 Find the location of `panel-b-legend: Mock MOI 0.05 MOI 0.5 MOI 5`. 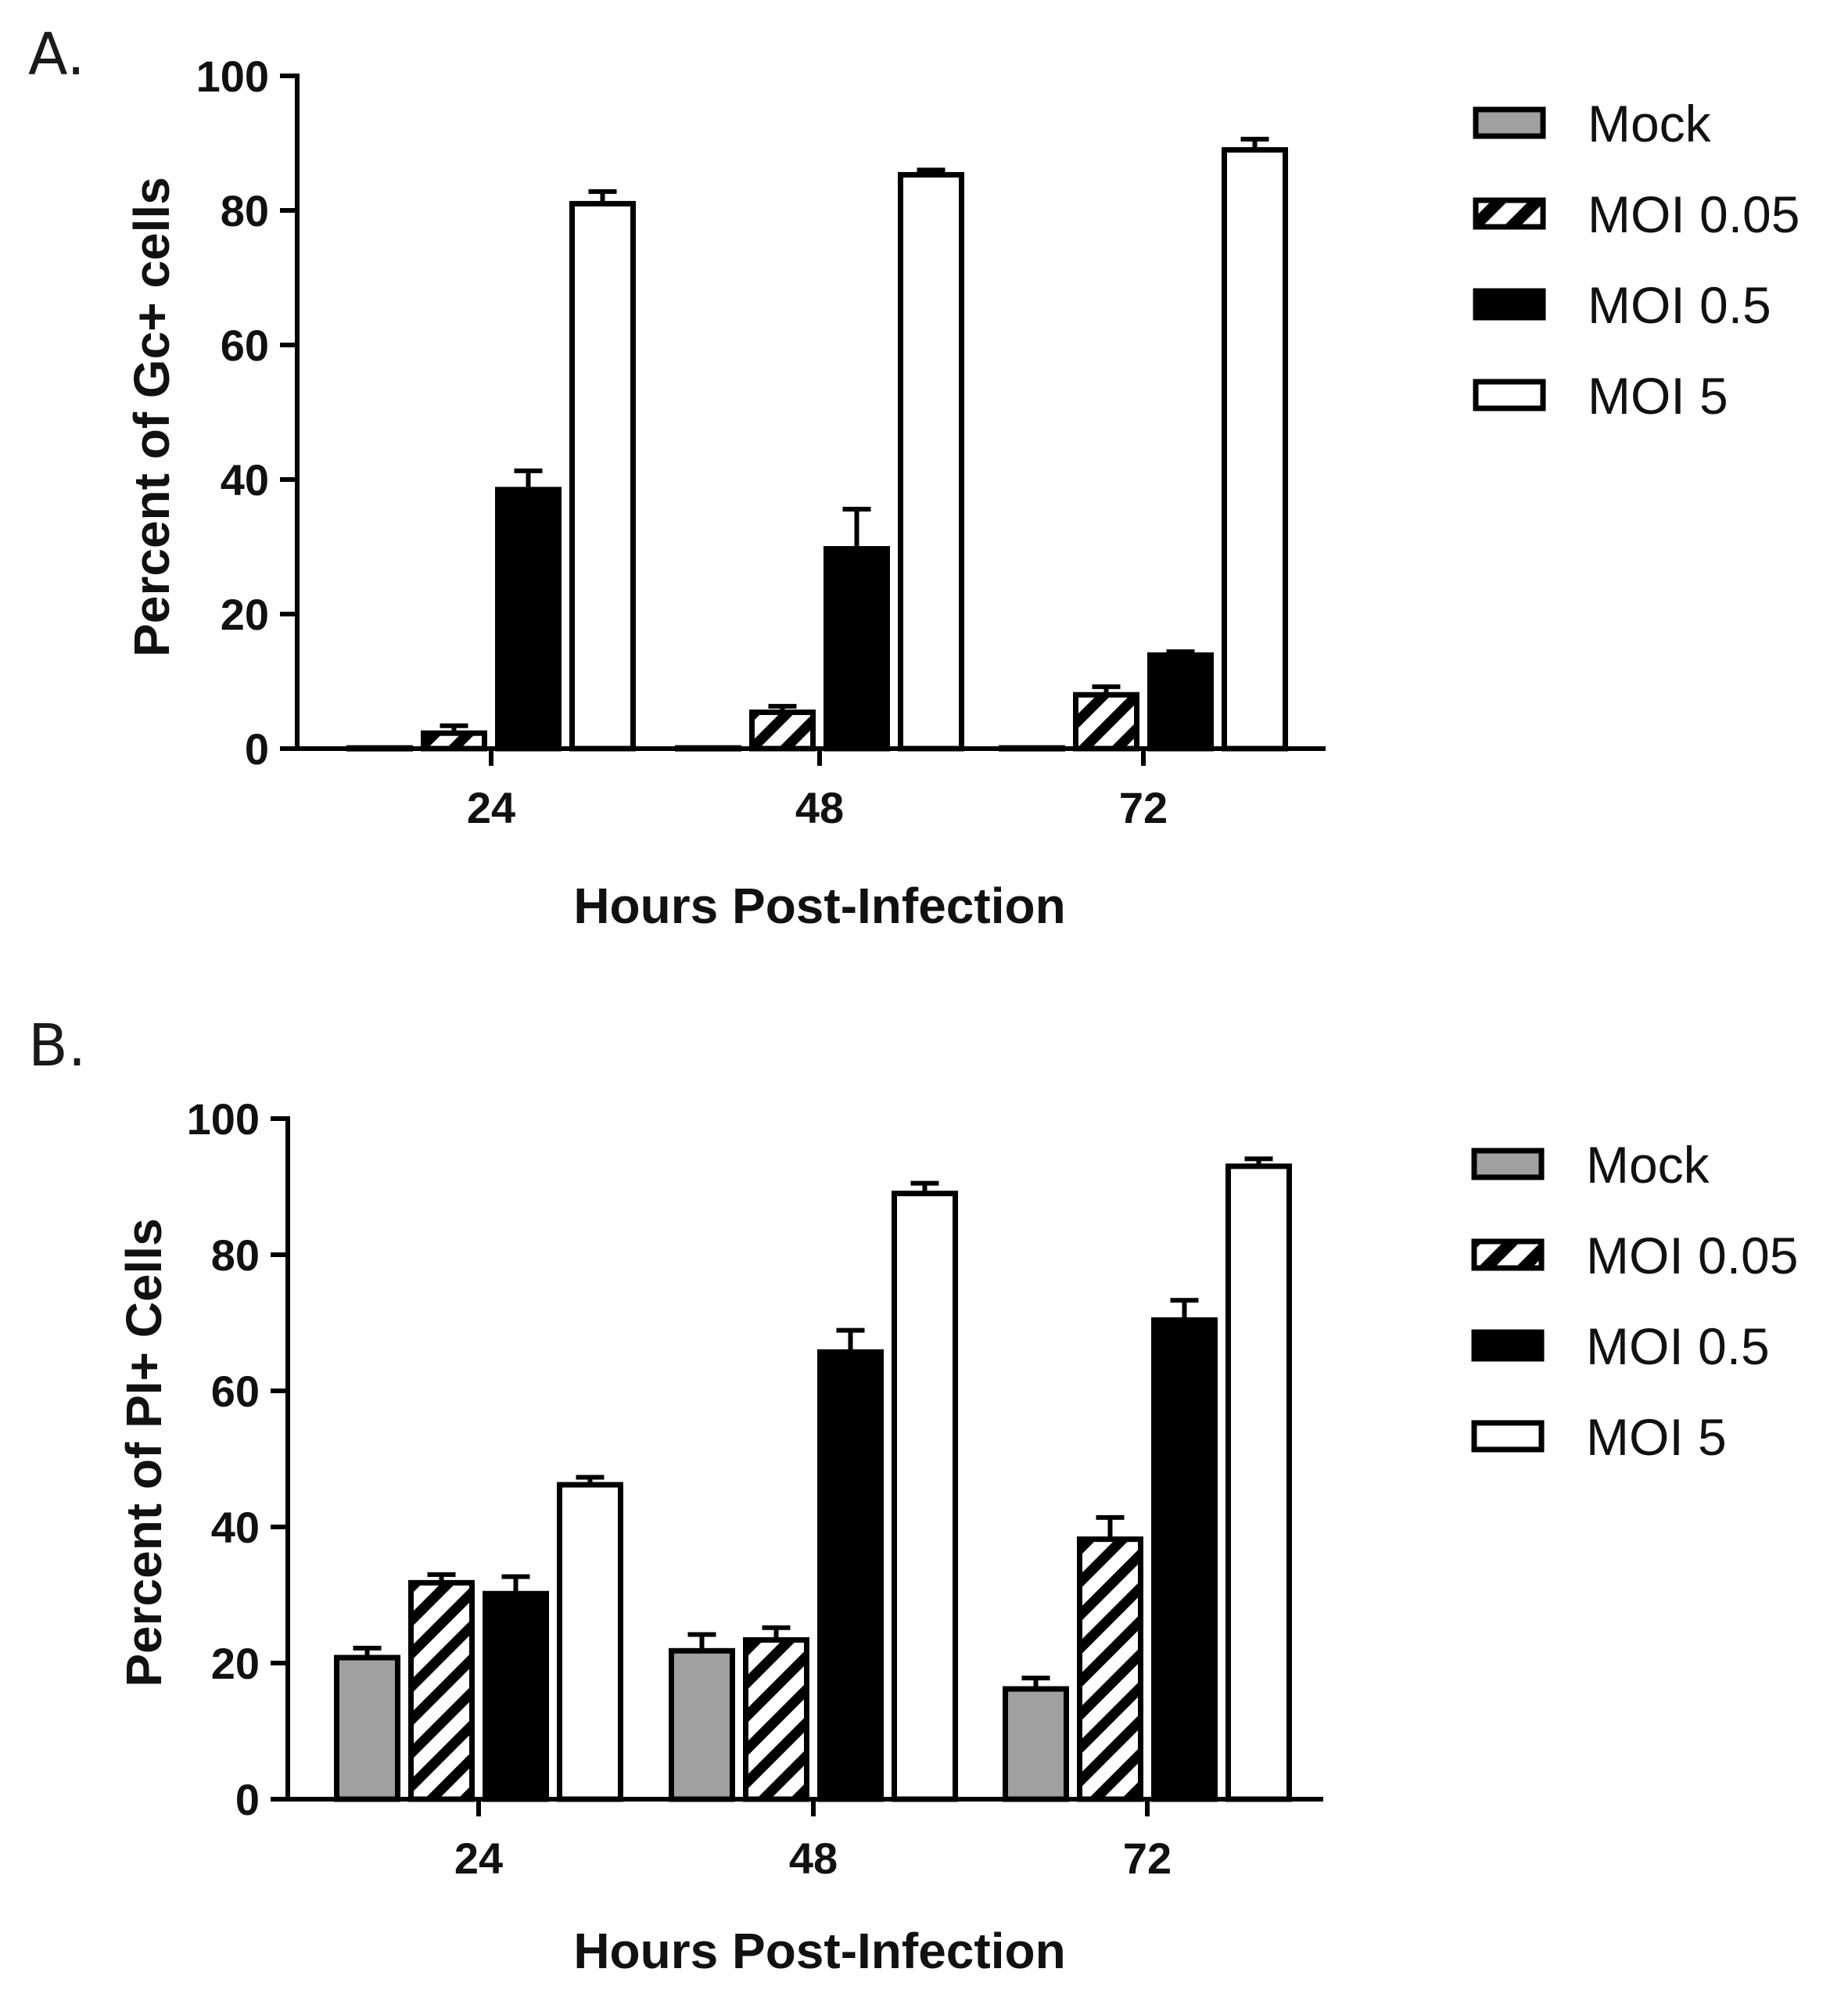

panel-b-legend: Mock MOI 0.05 MOI 0.5 MOI 5 is located at coordinates (1634, 1301).